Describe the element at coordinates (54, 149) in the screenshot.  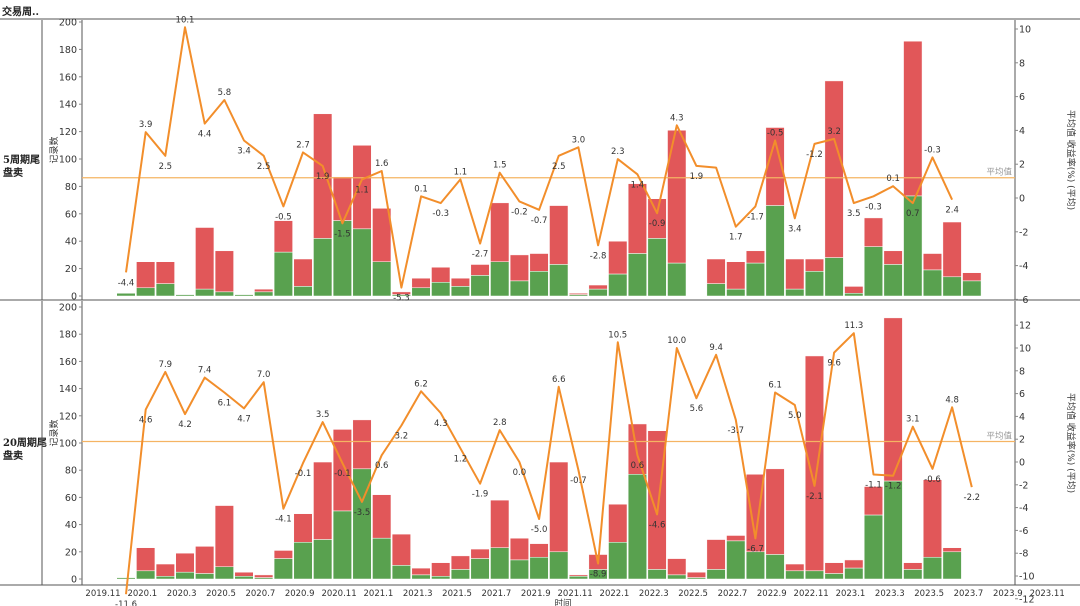
I see `left-axis-title: 记录数` at that location.